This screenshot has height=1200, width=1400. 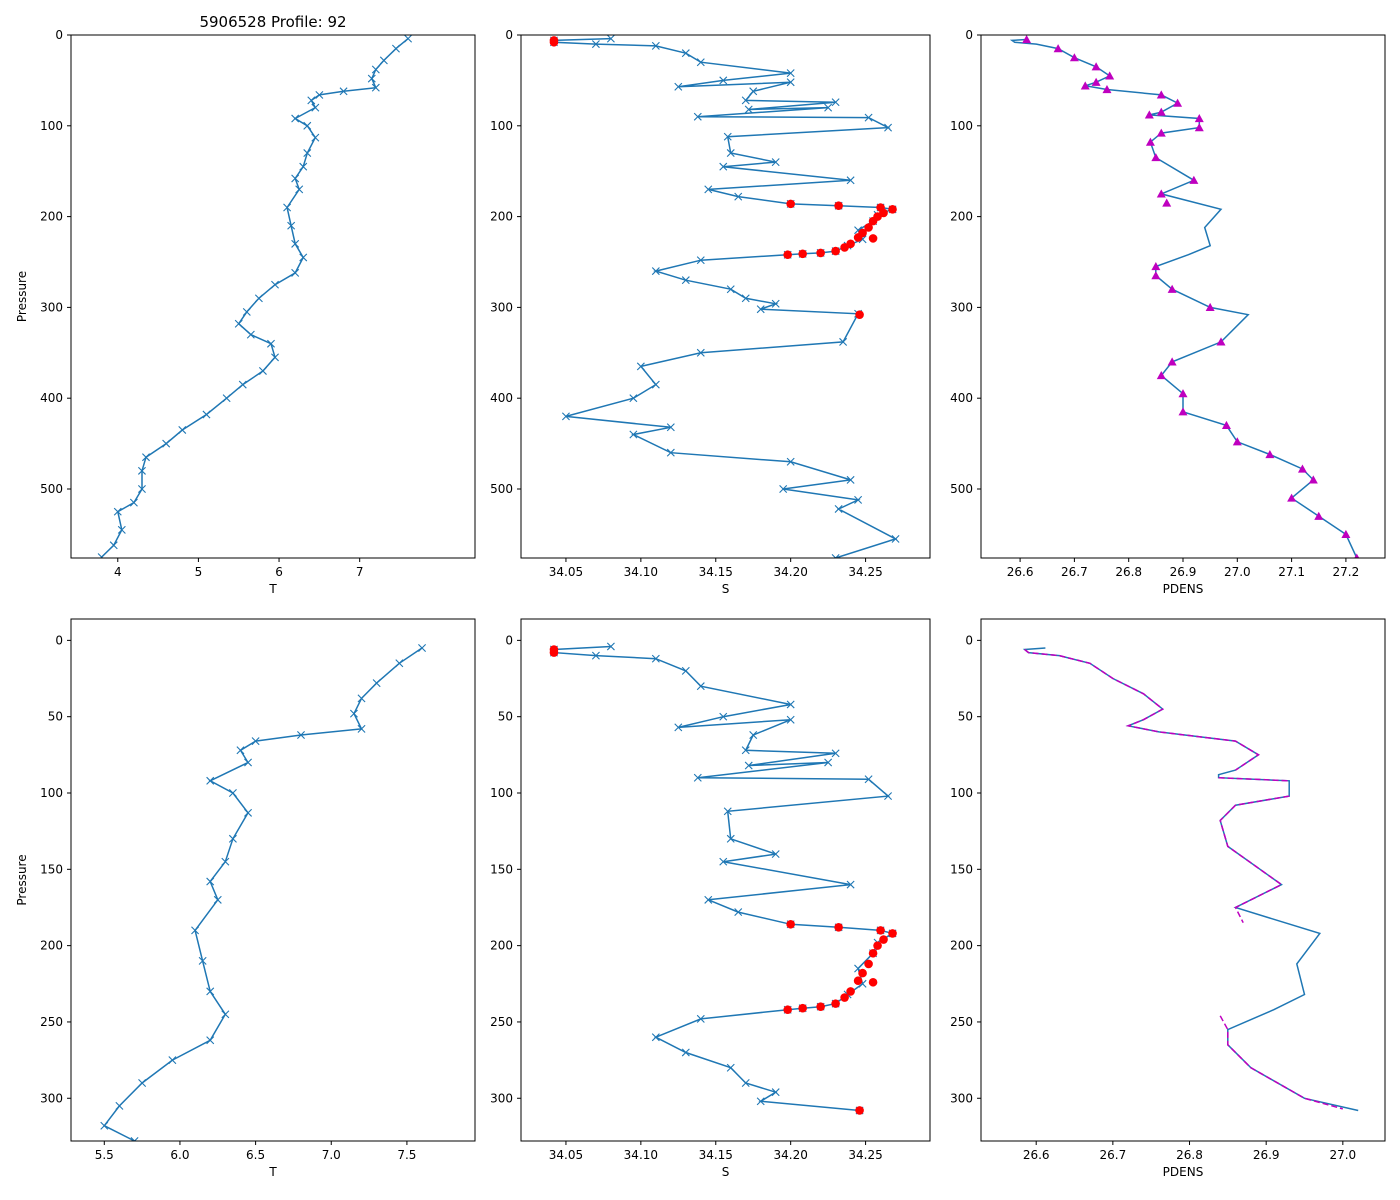 I want to click on x-tick-label: 26.7, so click(x=1112, y=1155).